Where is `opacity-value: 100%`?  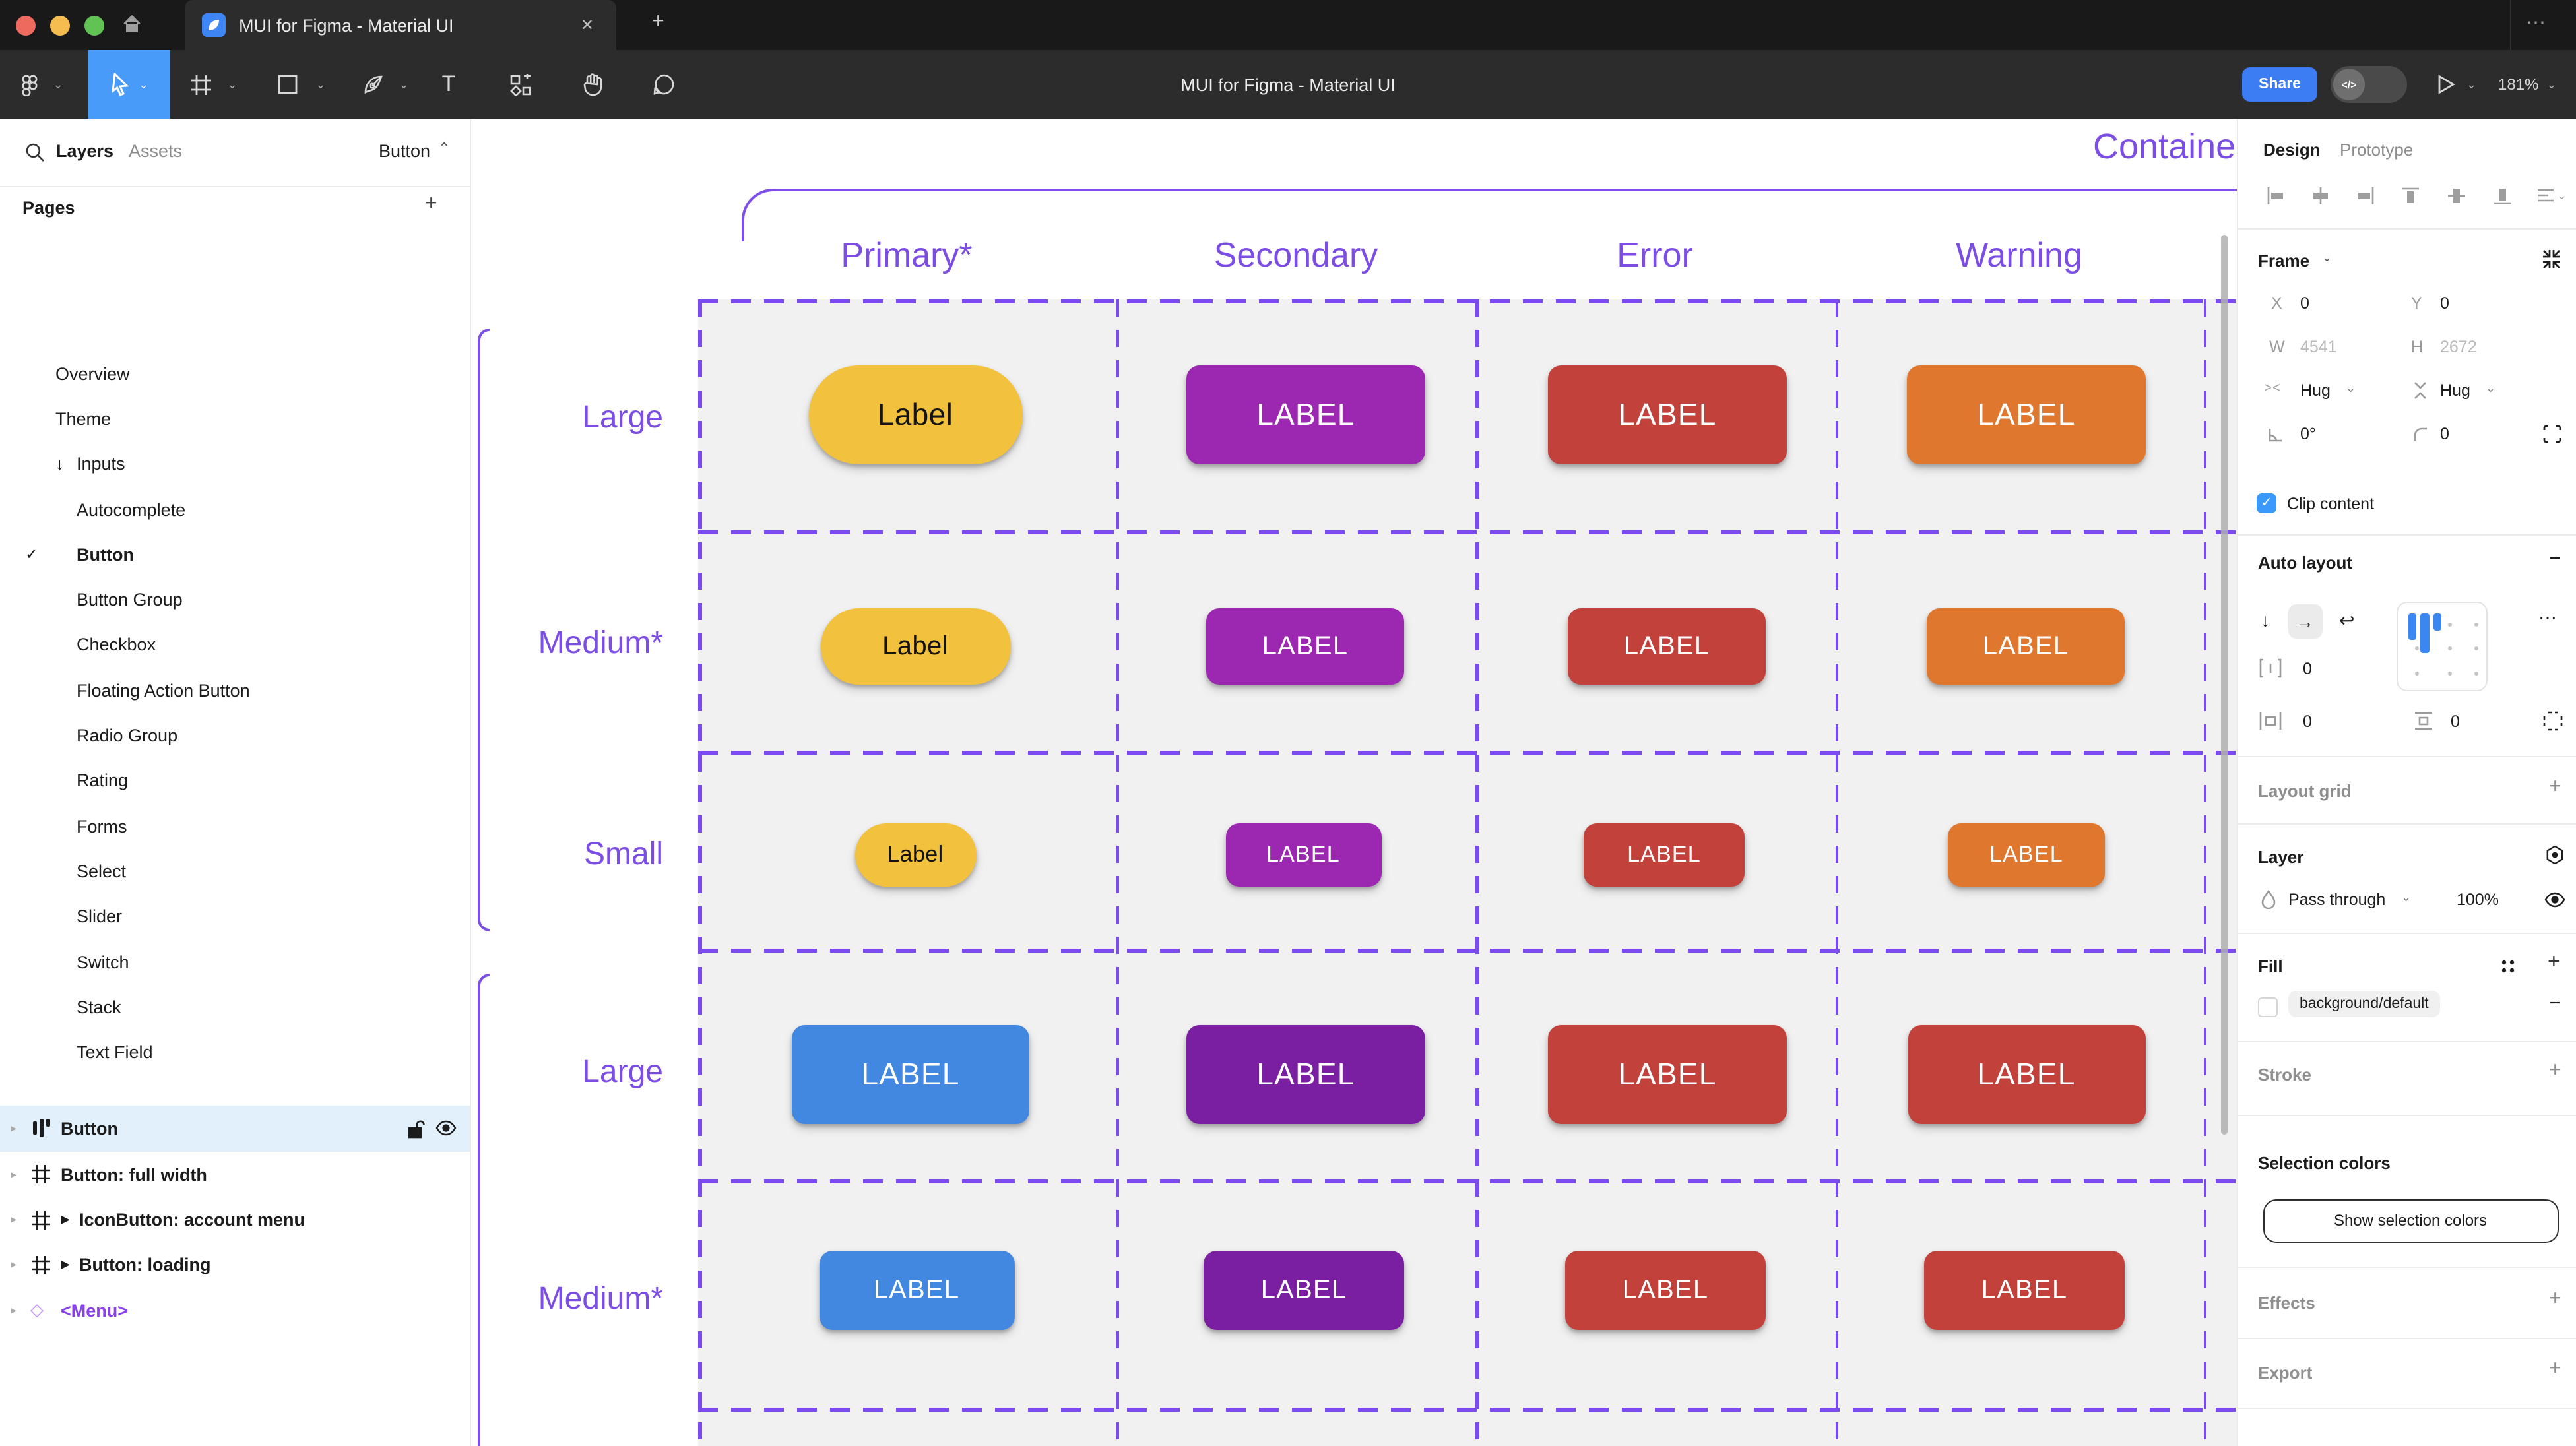
opacity-value: 100% is located at coordinates (2478, 900).